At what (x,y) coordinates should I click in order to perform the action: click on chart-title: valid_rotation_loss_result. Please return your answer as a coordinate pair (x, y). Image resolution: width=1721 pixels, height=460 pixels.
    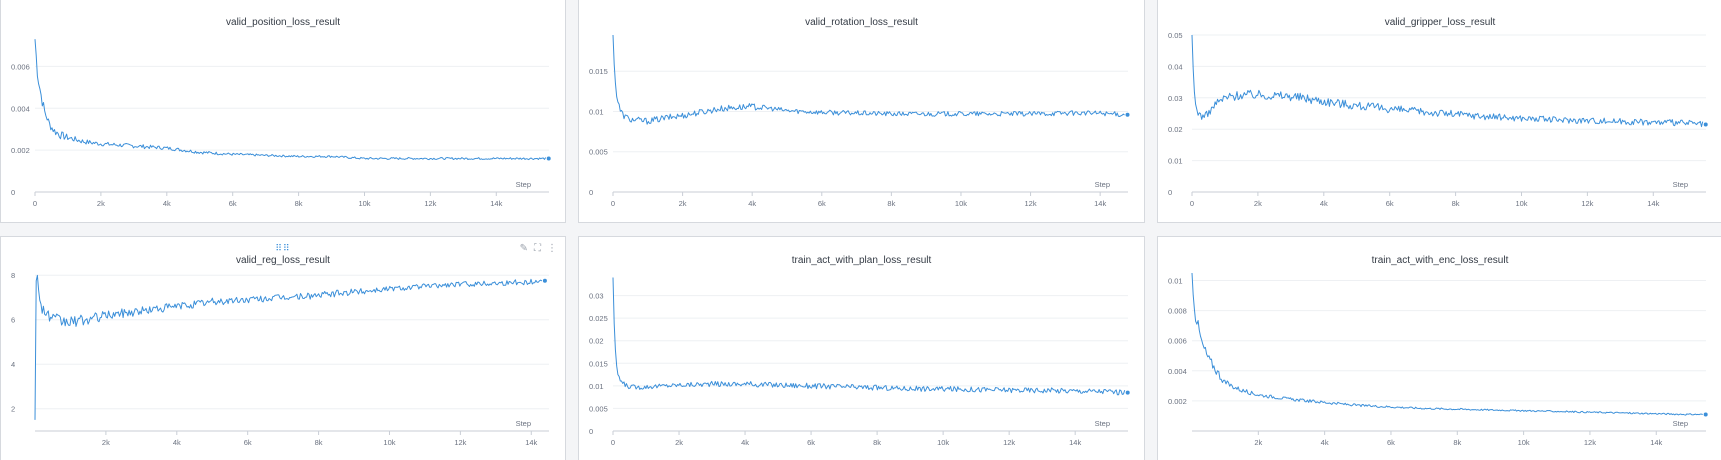
    Looking at the image, I should click on (861, 22).